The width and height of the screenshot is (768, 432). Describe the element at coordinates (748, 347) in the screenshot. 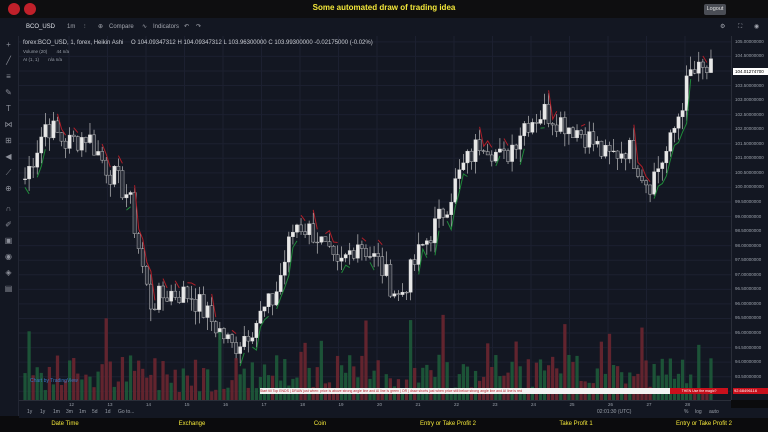

I see `price-label: 94.50000000` at that location.